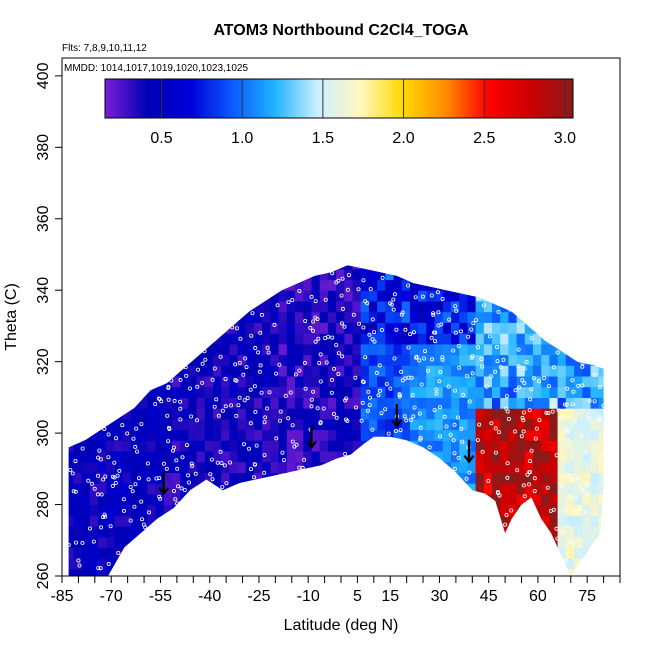 Image resolution: width=650 pixels, height=650 pixels. Describe the element at coordinates (339, 98) in the screenshot. I see `colorbar-gradient` at that location.